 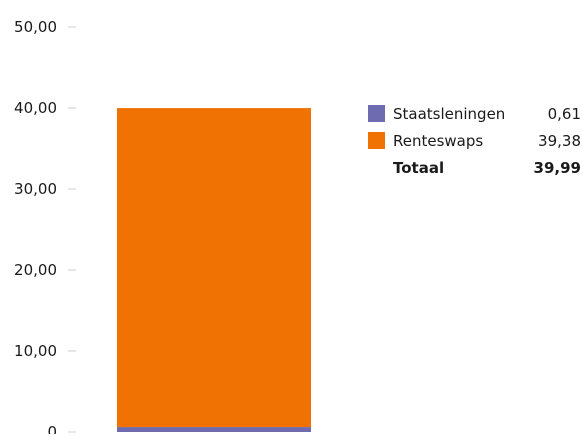 What do you see at coordinates (559, 140) in the screenshot?
I see `legend-value: 39,38` at bounding box center [559, 140].